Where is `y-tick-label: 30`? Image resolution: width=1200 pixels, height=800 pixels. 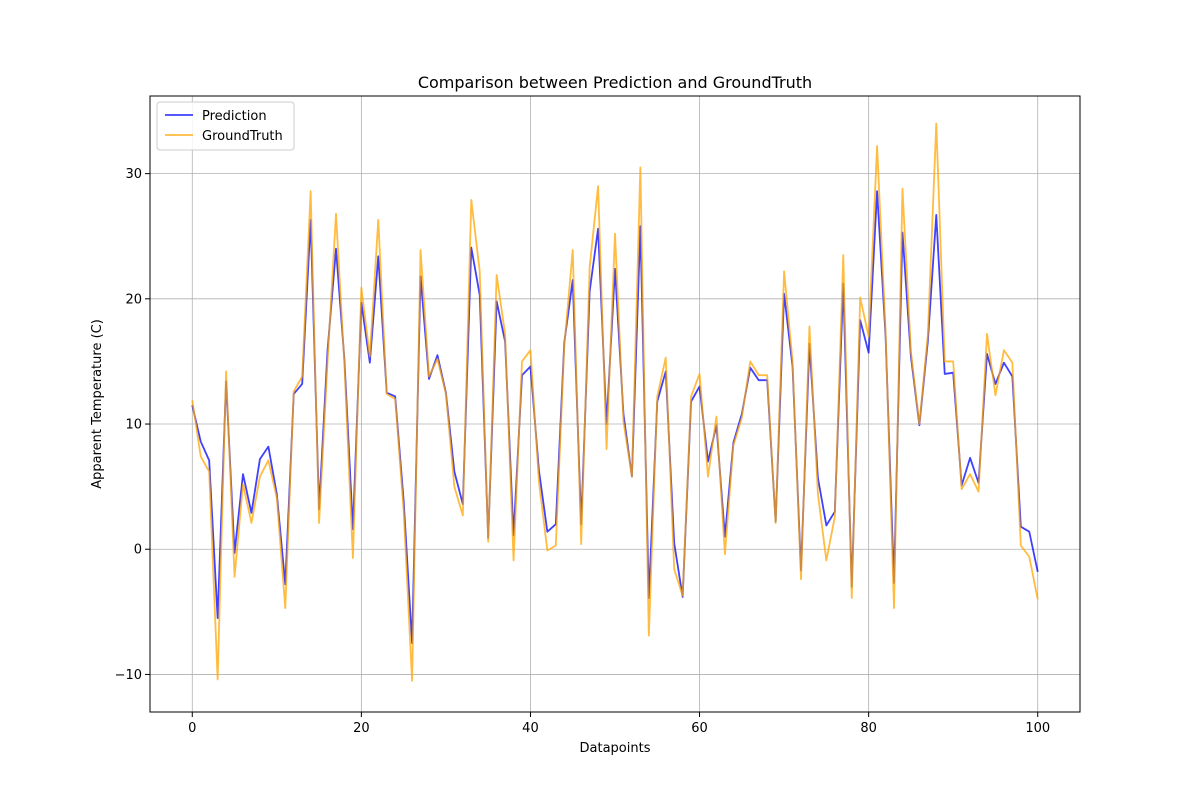
y-tick-label: 30 is located at coordinates (133, 174).